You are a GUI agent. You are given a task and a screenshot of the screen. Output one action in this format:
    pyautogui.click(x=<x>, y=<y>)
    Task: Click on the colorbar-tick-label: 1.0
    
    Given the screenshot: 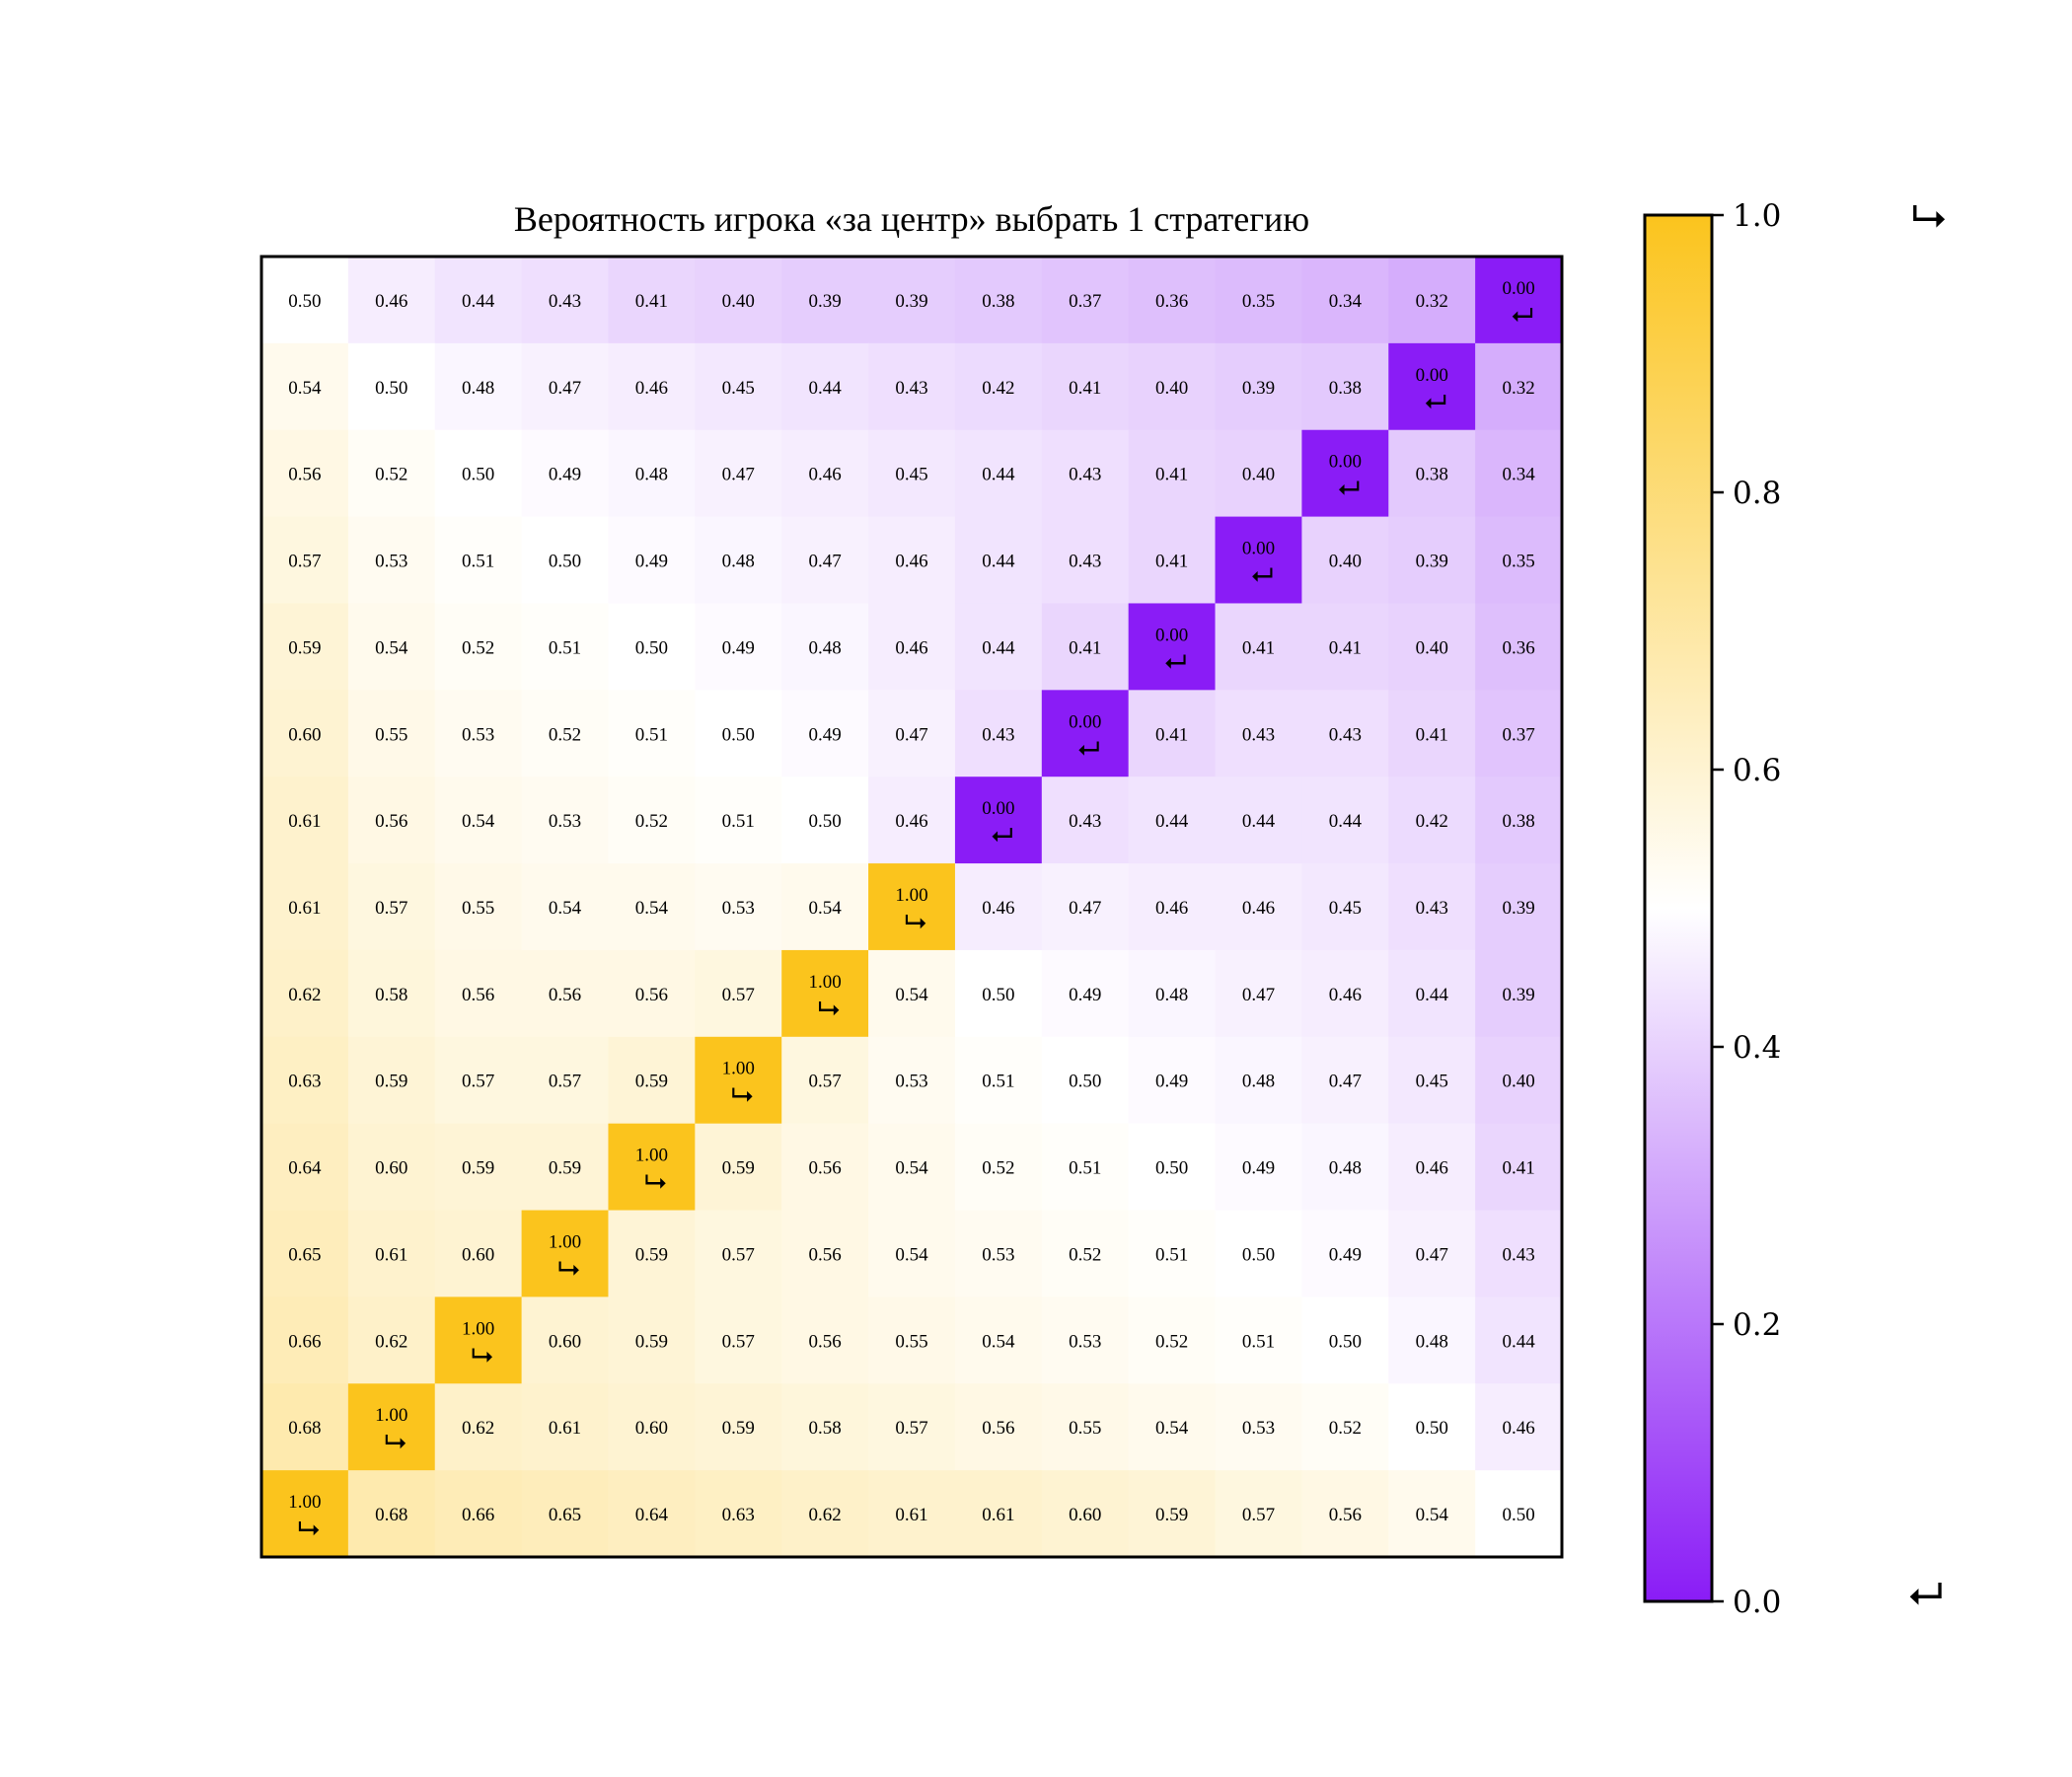 What is the action you would take?
    pyautogui.click(x=1757, y=216)
    